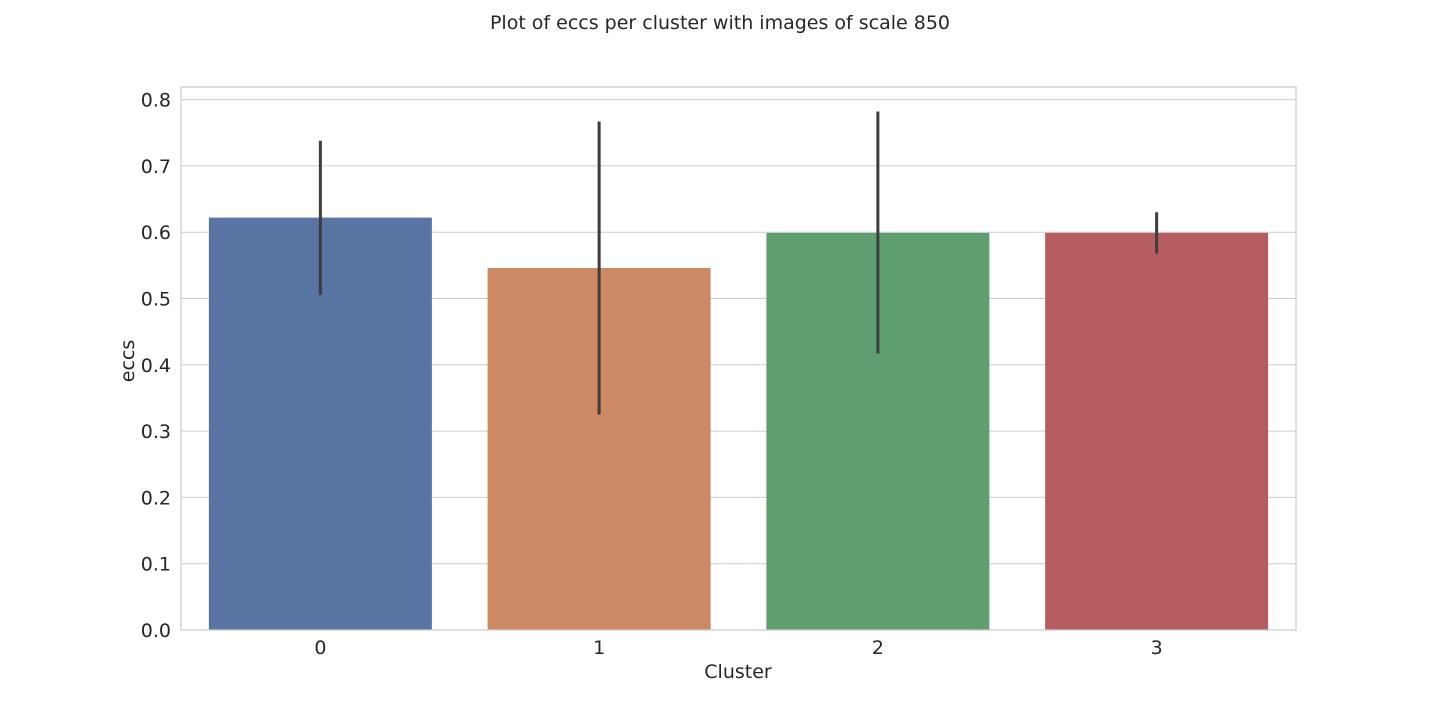  I want to click on y-tick-label: 0.6, so click(156, 233).